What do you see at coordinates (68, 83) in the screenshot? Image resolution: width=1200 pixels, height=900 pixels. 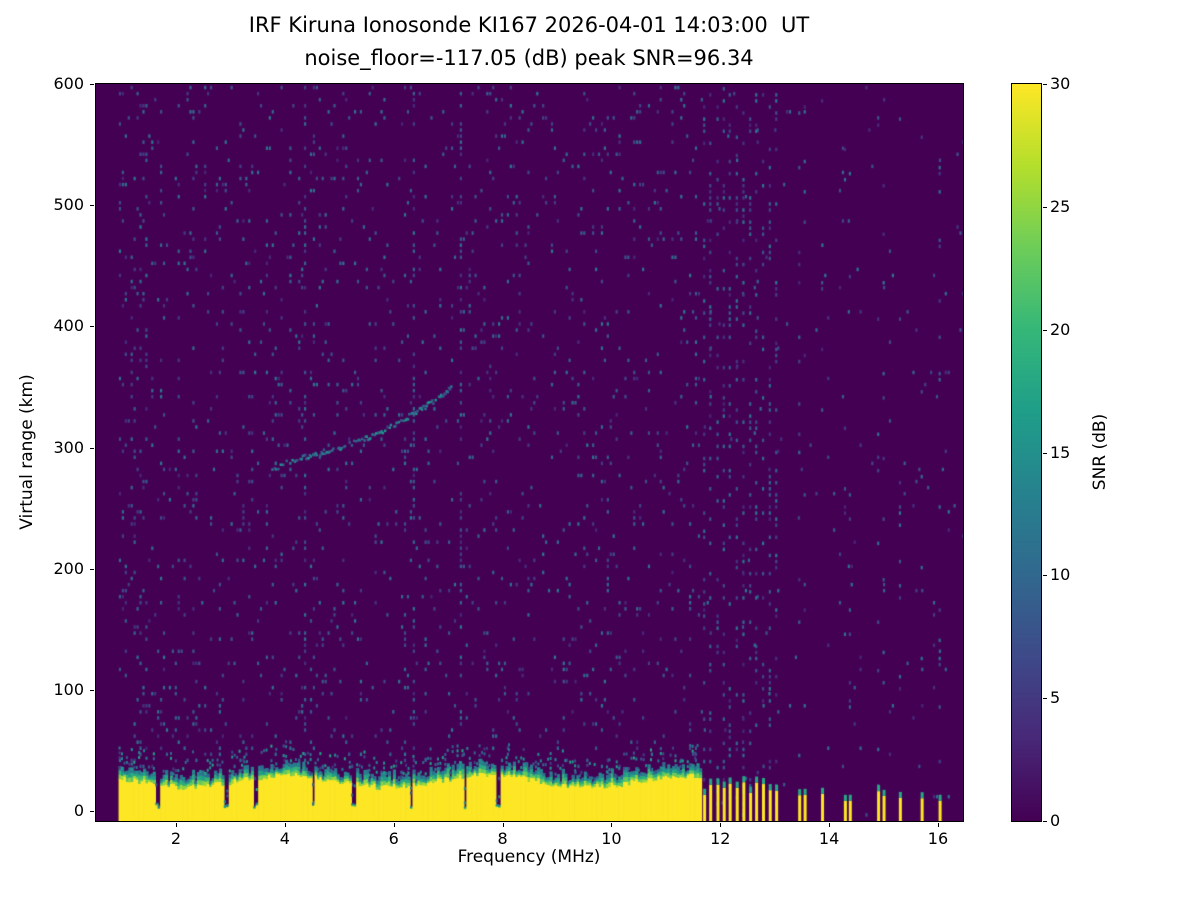 I see `y-tick-label: 600` at bounding box center [68, 83].